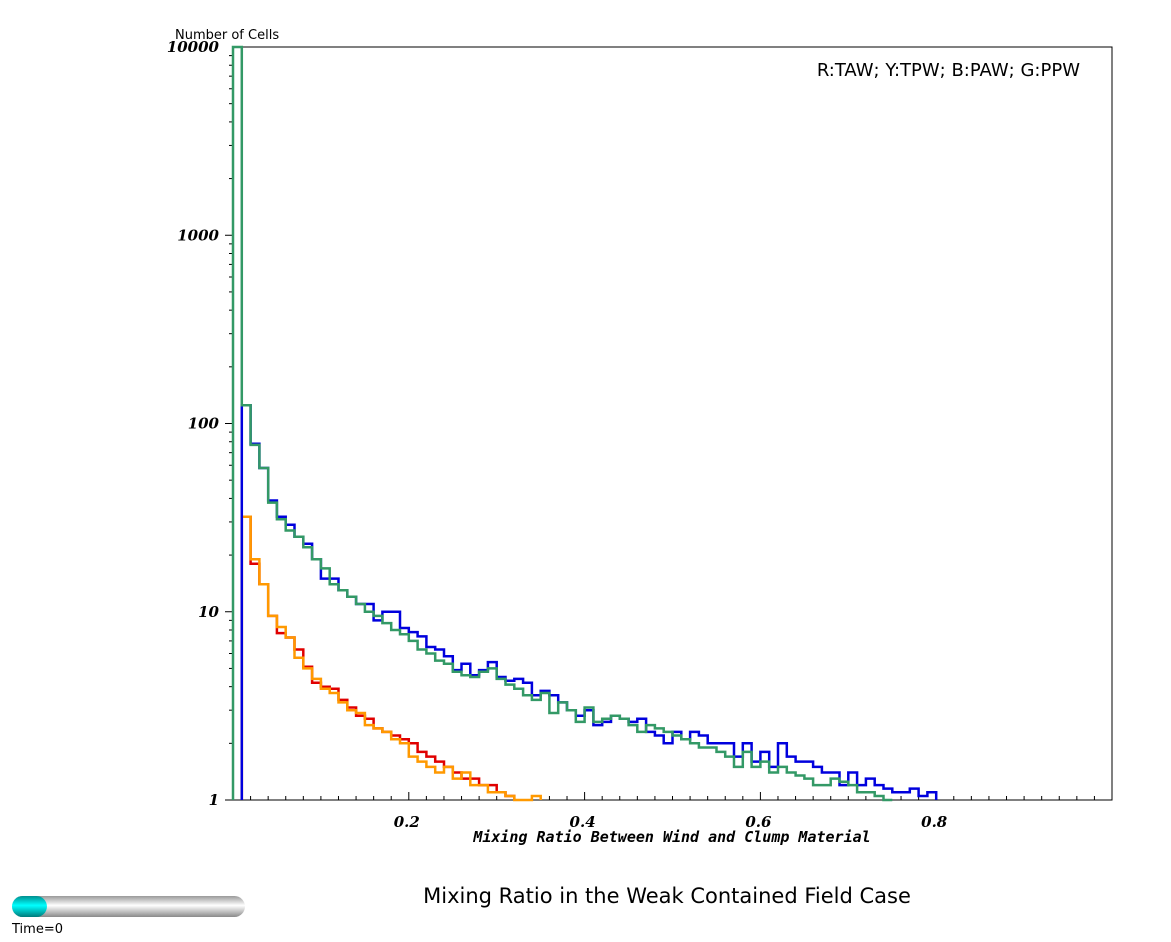 Image resolution: width=1171 pixels, height=942 pixels. I want to click on slider-fill, so click(29, 906).